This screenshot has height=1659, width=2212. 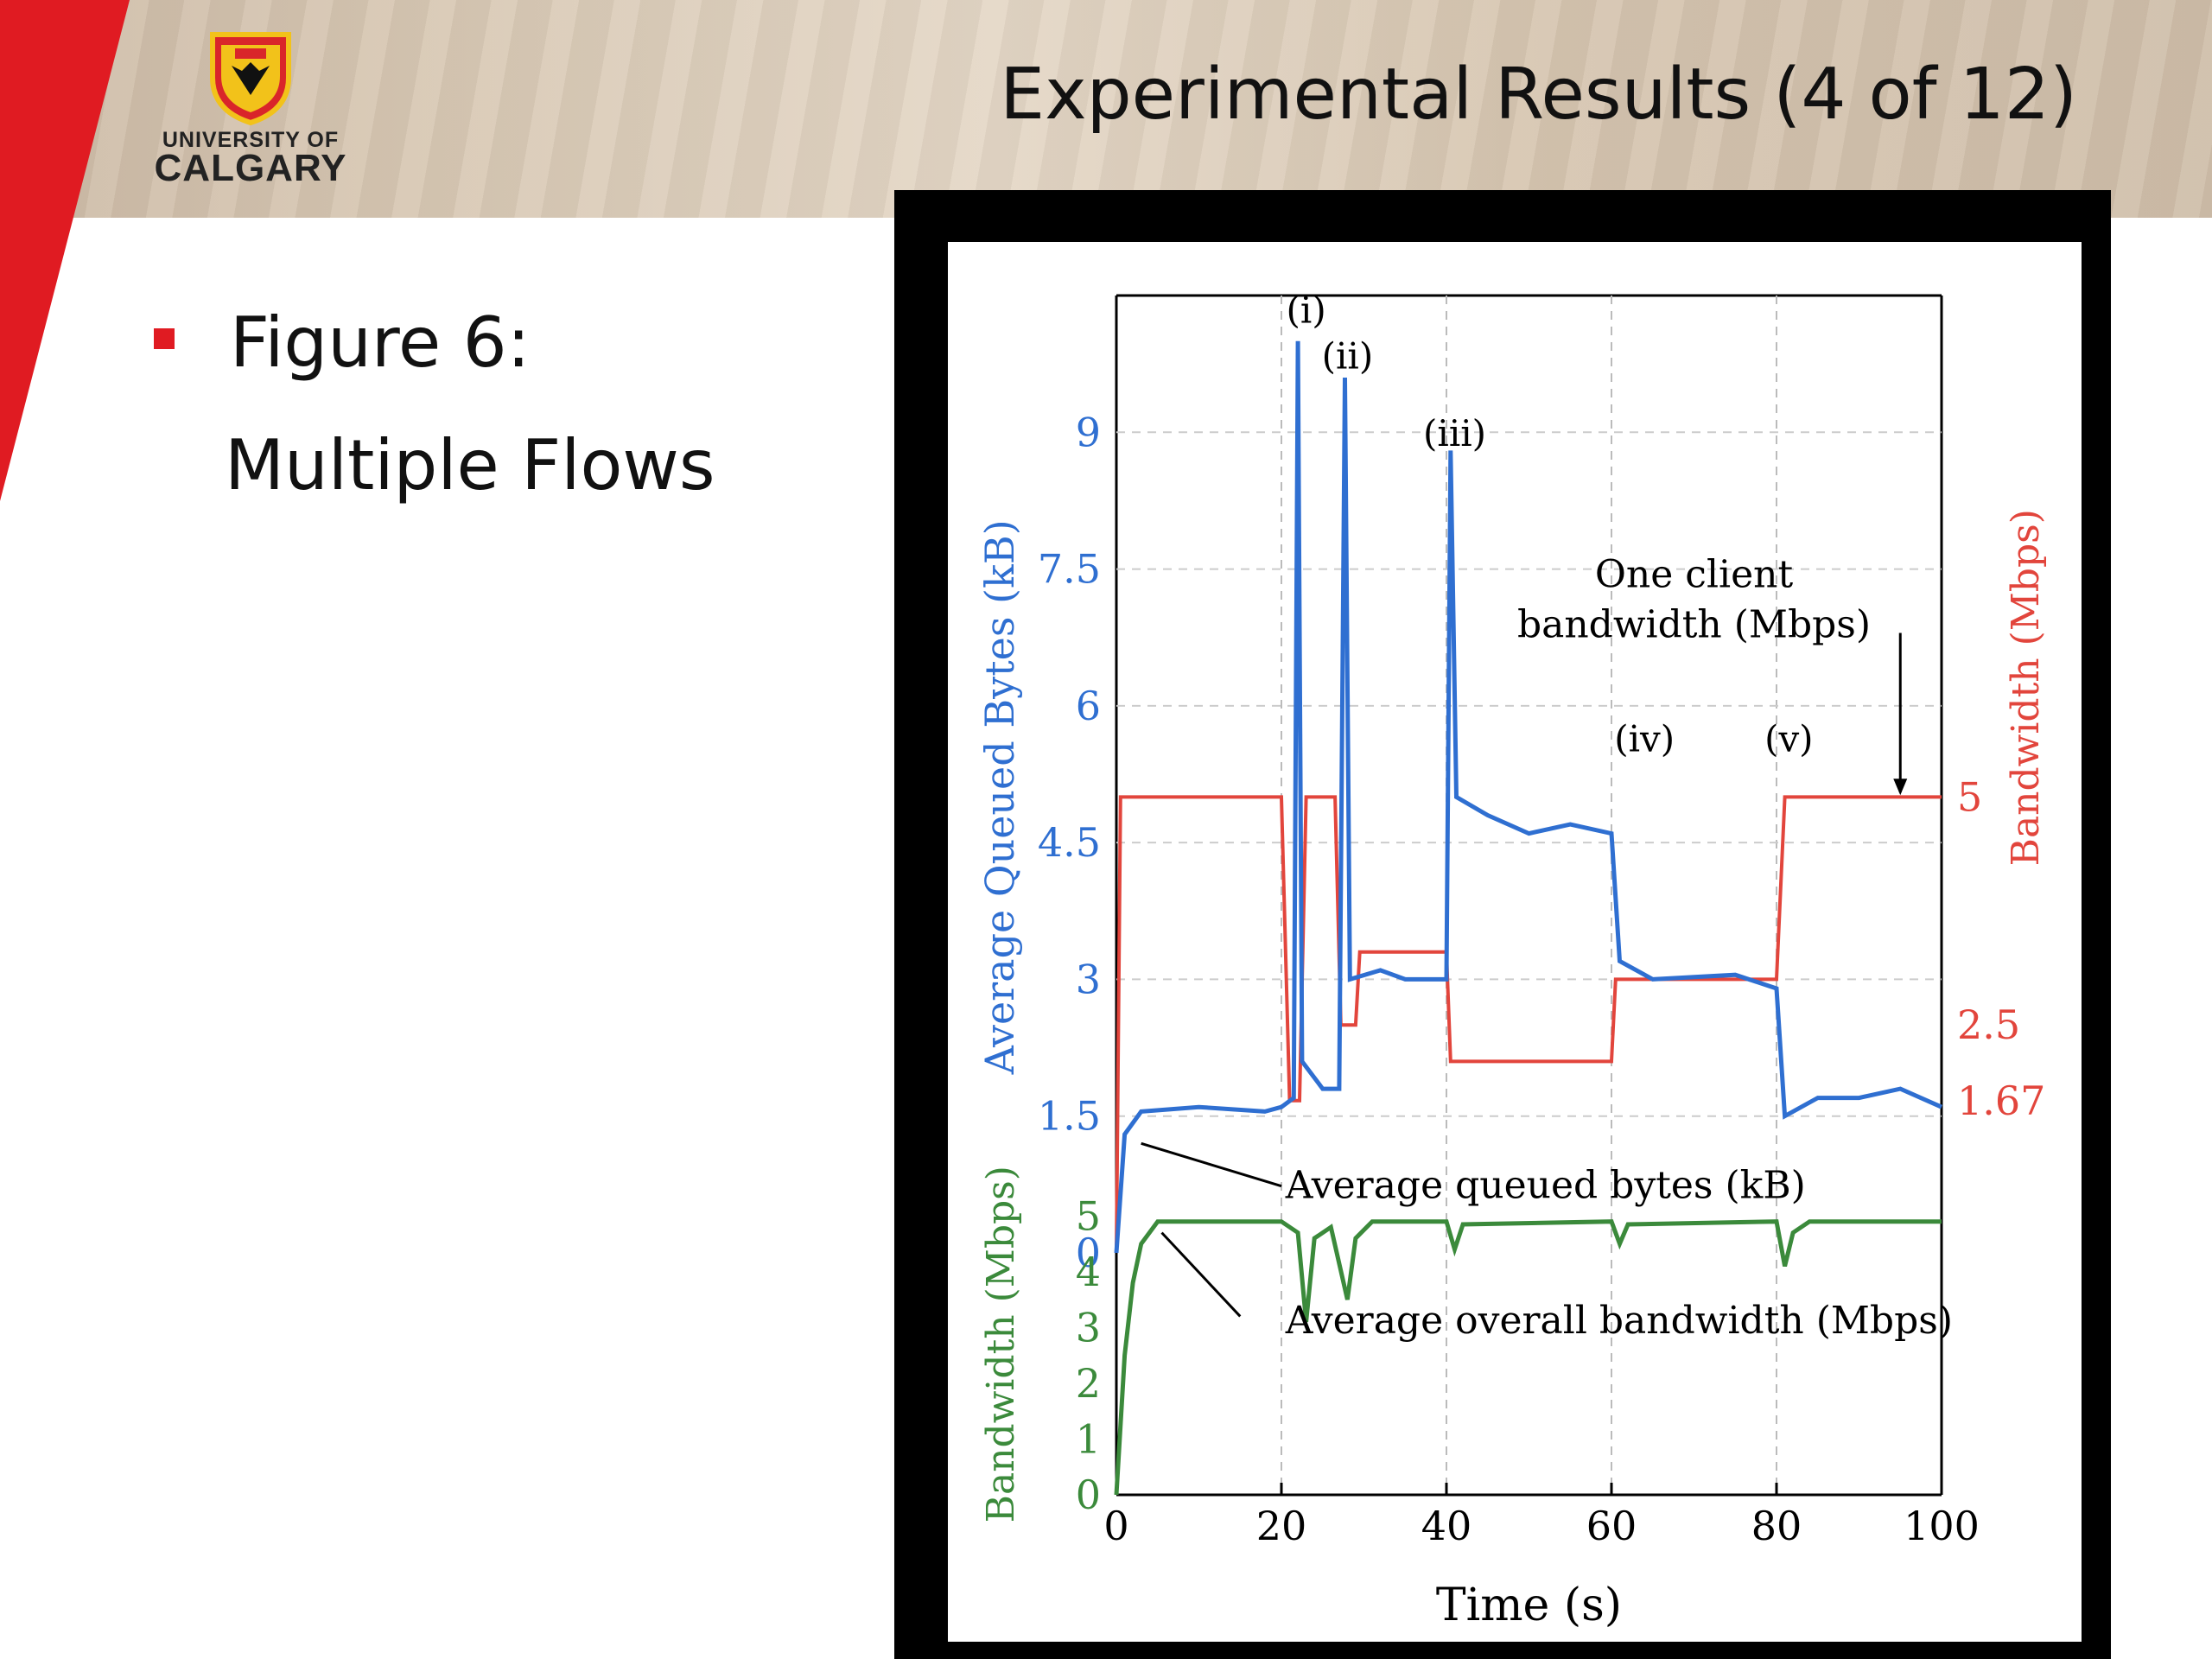 I want to click on left-y-tick-label: 4.5, so click(x=1069, y=842).